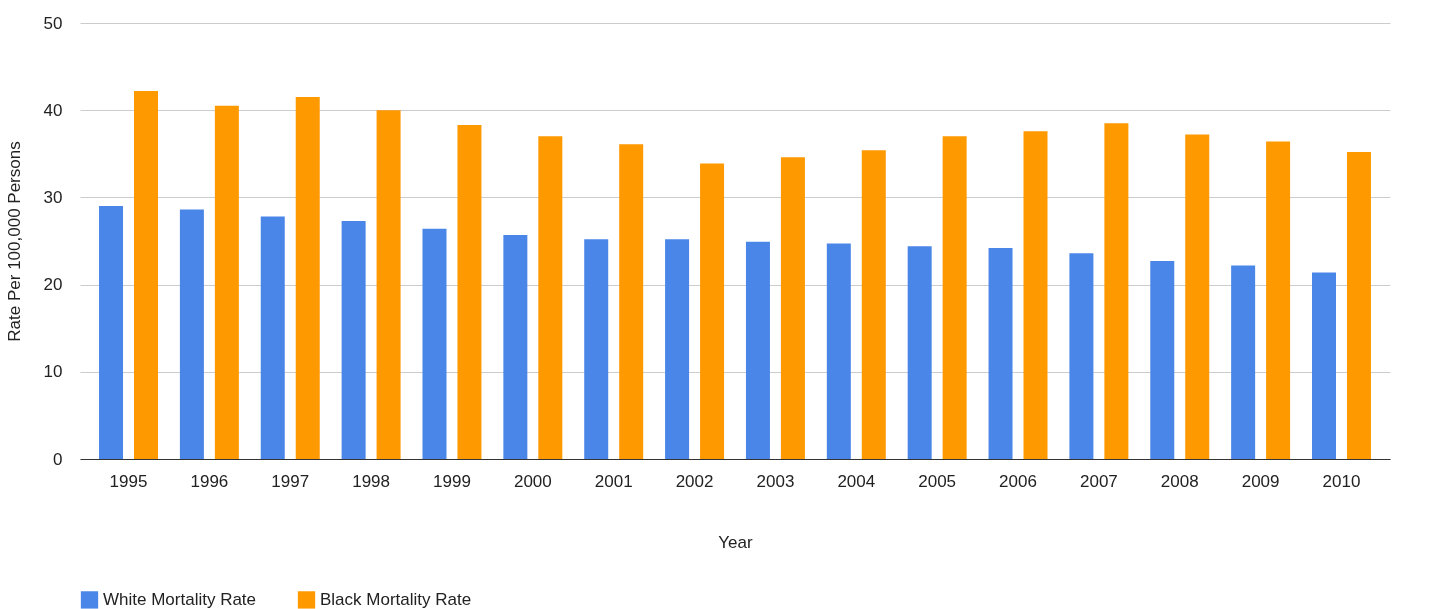 Image resolution: width=1436 pixels, height=609 pixels. What do you see at coordinates (1098, 481) in the screenshot?
I see `x-tick-label: 2007` at bounding box center [1098, 481].